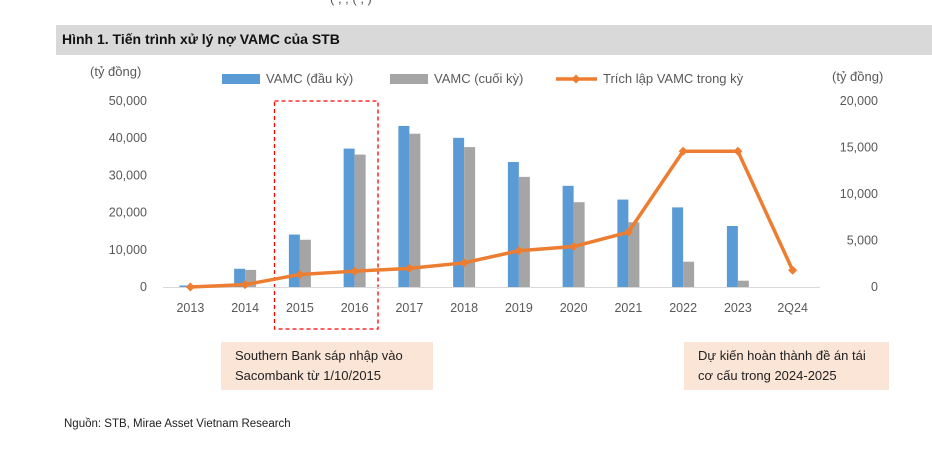 The image size is (932, 453). What do you see at coordinates (409, 79) in the screenshot?
I see `legend-swatch-end` at bounding box center [409, 79].